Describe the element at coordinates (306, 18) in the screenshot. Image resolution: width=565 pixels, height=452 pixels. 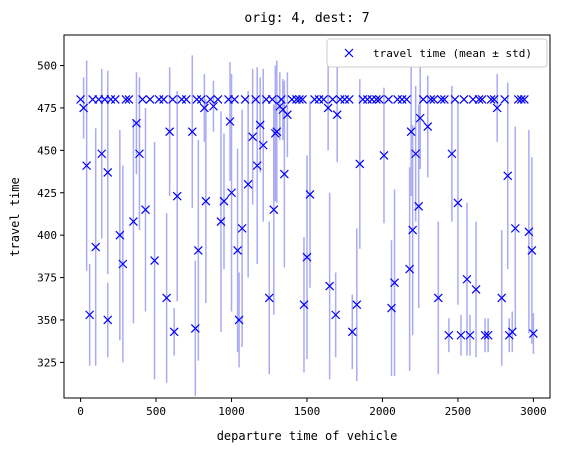
I see `chart-title: orig: 4, dest: 7` at that location.